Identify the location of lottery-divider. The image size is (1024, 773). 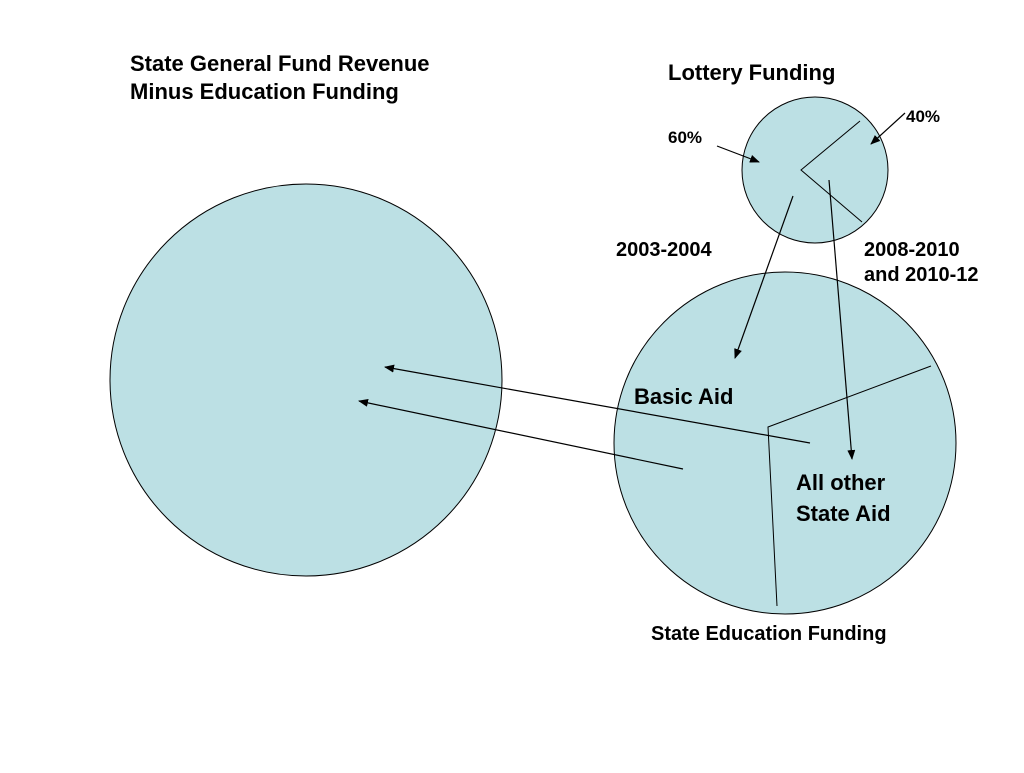
(831, 171).